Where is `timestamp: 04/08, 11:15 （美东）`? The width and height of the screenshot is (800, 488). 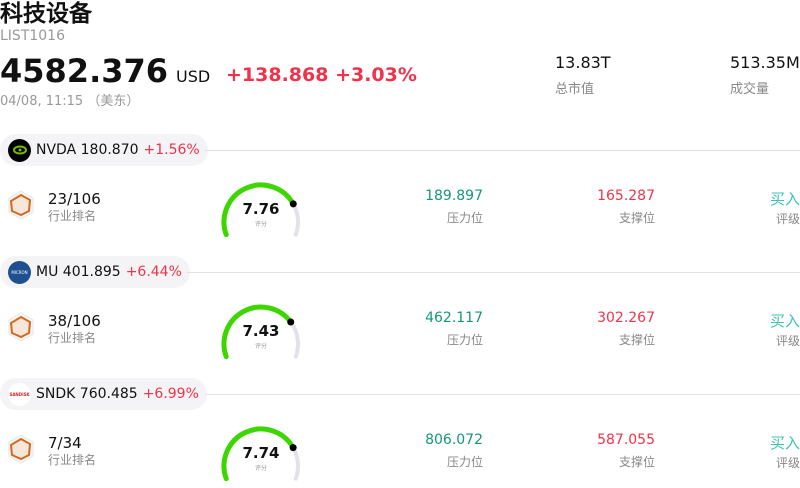
timestamp: 04/08, 11:15 （美东） is located at coordinates (70, 101).